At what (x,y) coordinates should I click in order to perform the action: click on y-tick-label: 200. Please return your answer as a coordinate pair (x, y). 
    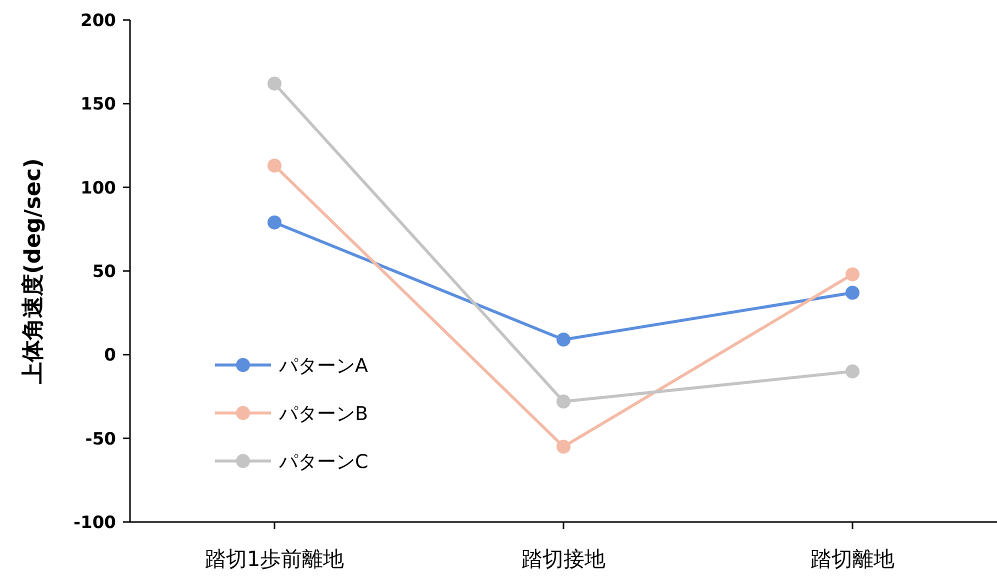
    Looking at the image, I should click on (98, 21).